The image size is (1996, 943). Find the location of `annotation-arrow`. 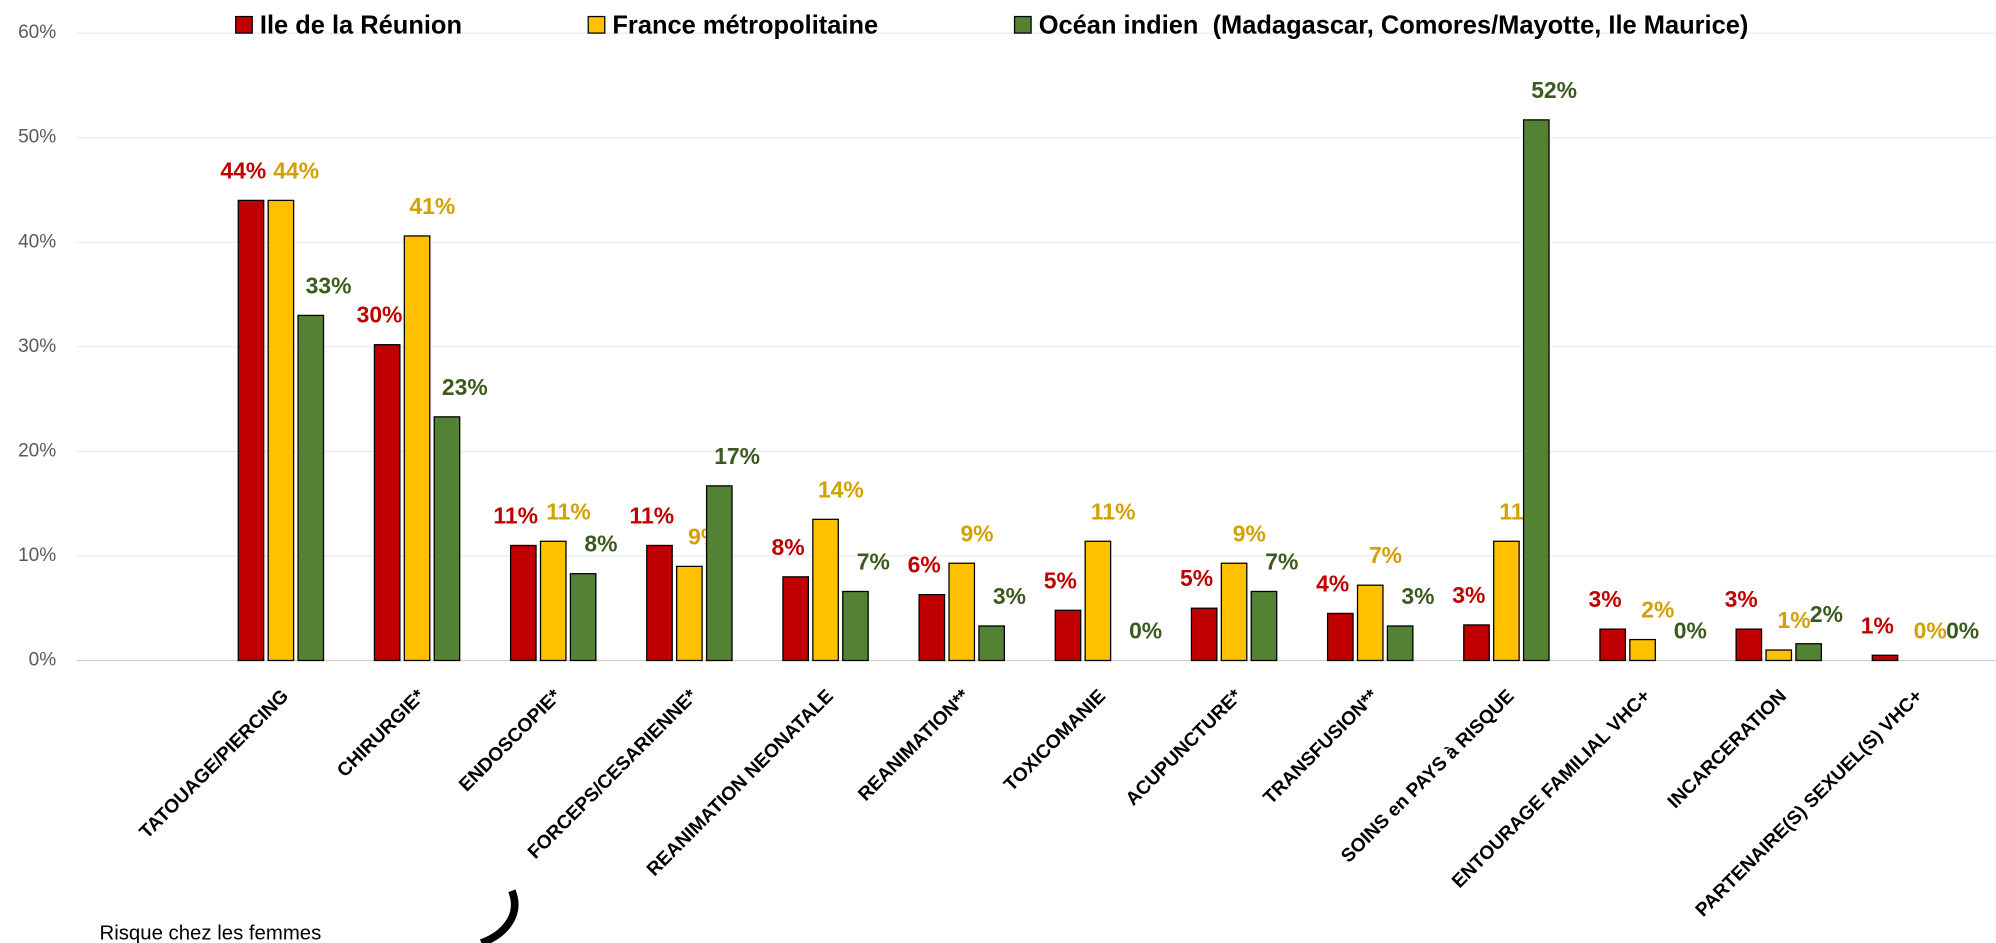

annotation-arrow is located at coordinates (499, 916).